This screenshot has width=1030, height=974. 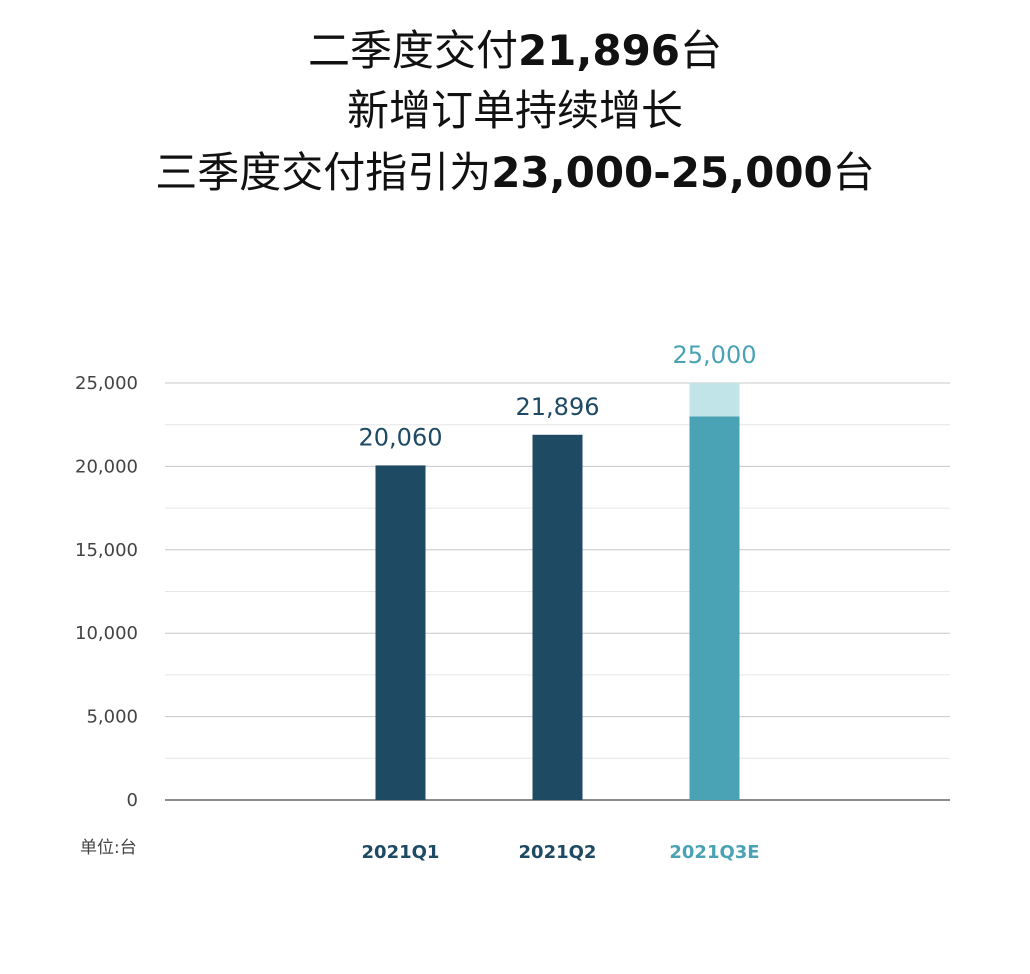 I want to click on x-tick-label: 2021Q2, so click(x=558, y=852).